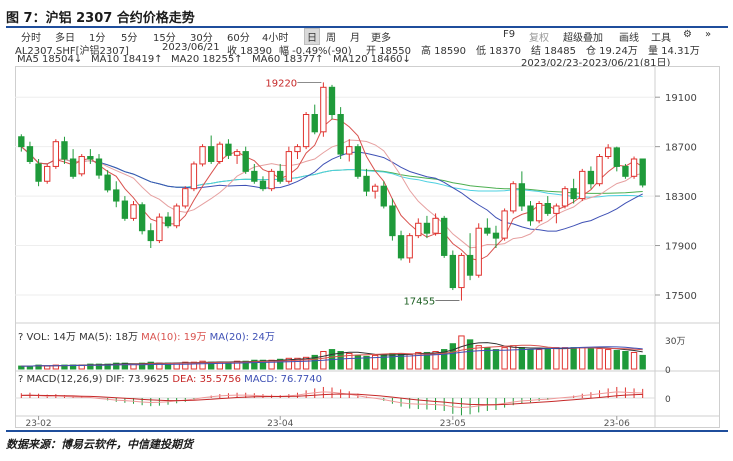 Image resolution: width=733 pixels, height=461 pixels. Describe the element at coordinates (174, 337) in the screenshot. I see `vol-ma10-label: MA(10): 19万` at that location.